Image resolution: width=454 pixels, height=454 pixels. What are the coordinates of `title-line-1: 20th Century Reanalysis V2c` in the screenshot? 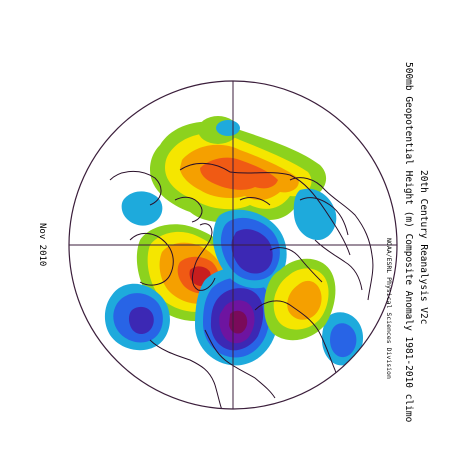 It's located at (423, 247).